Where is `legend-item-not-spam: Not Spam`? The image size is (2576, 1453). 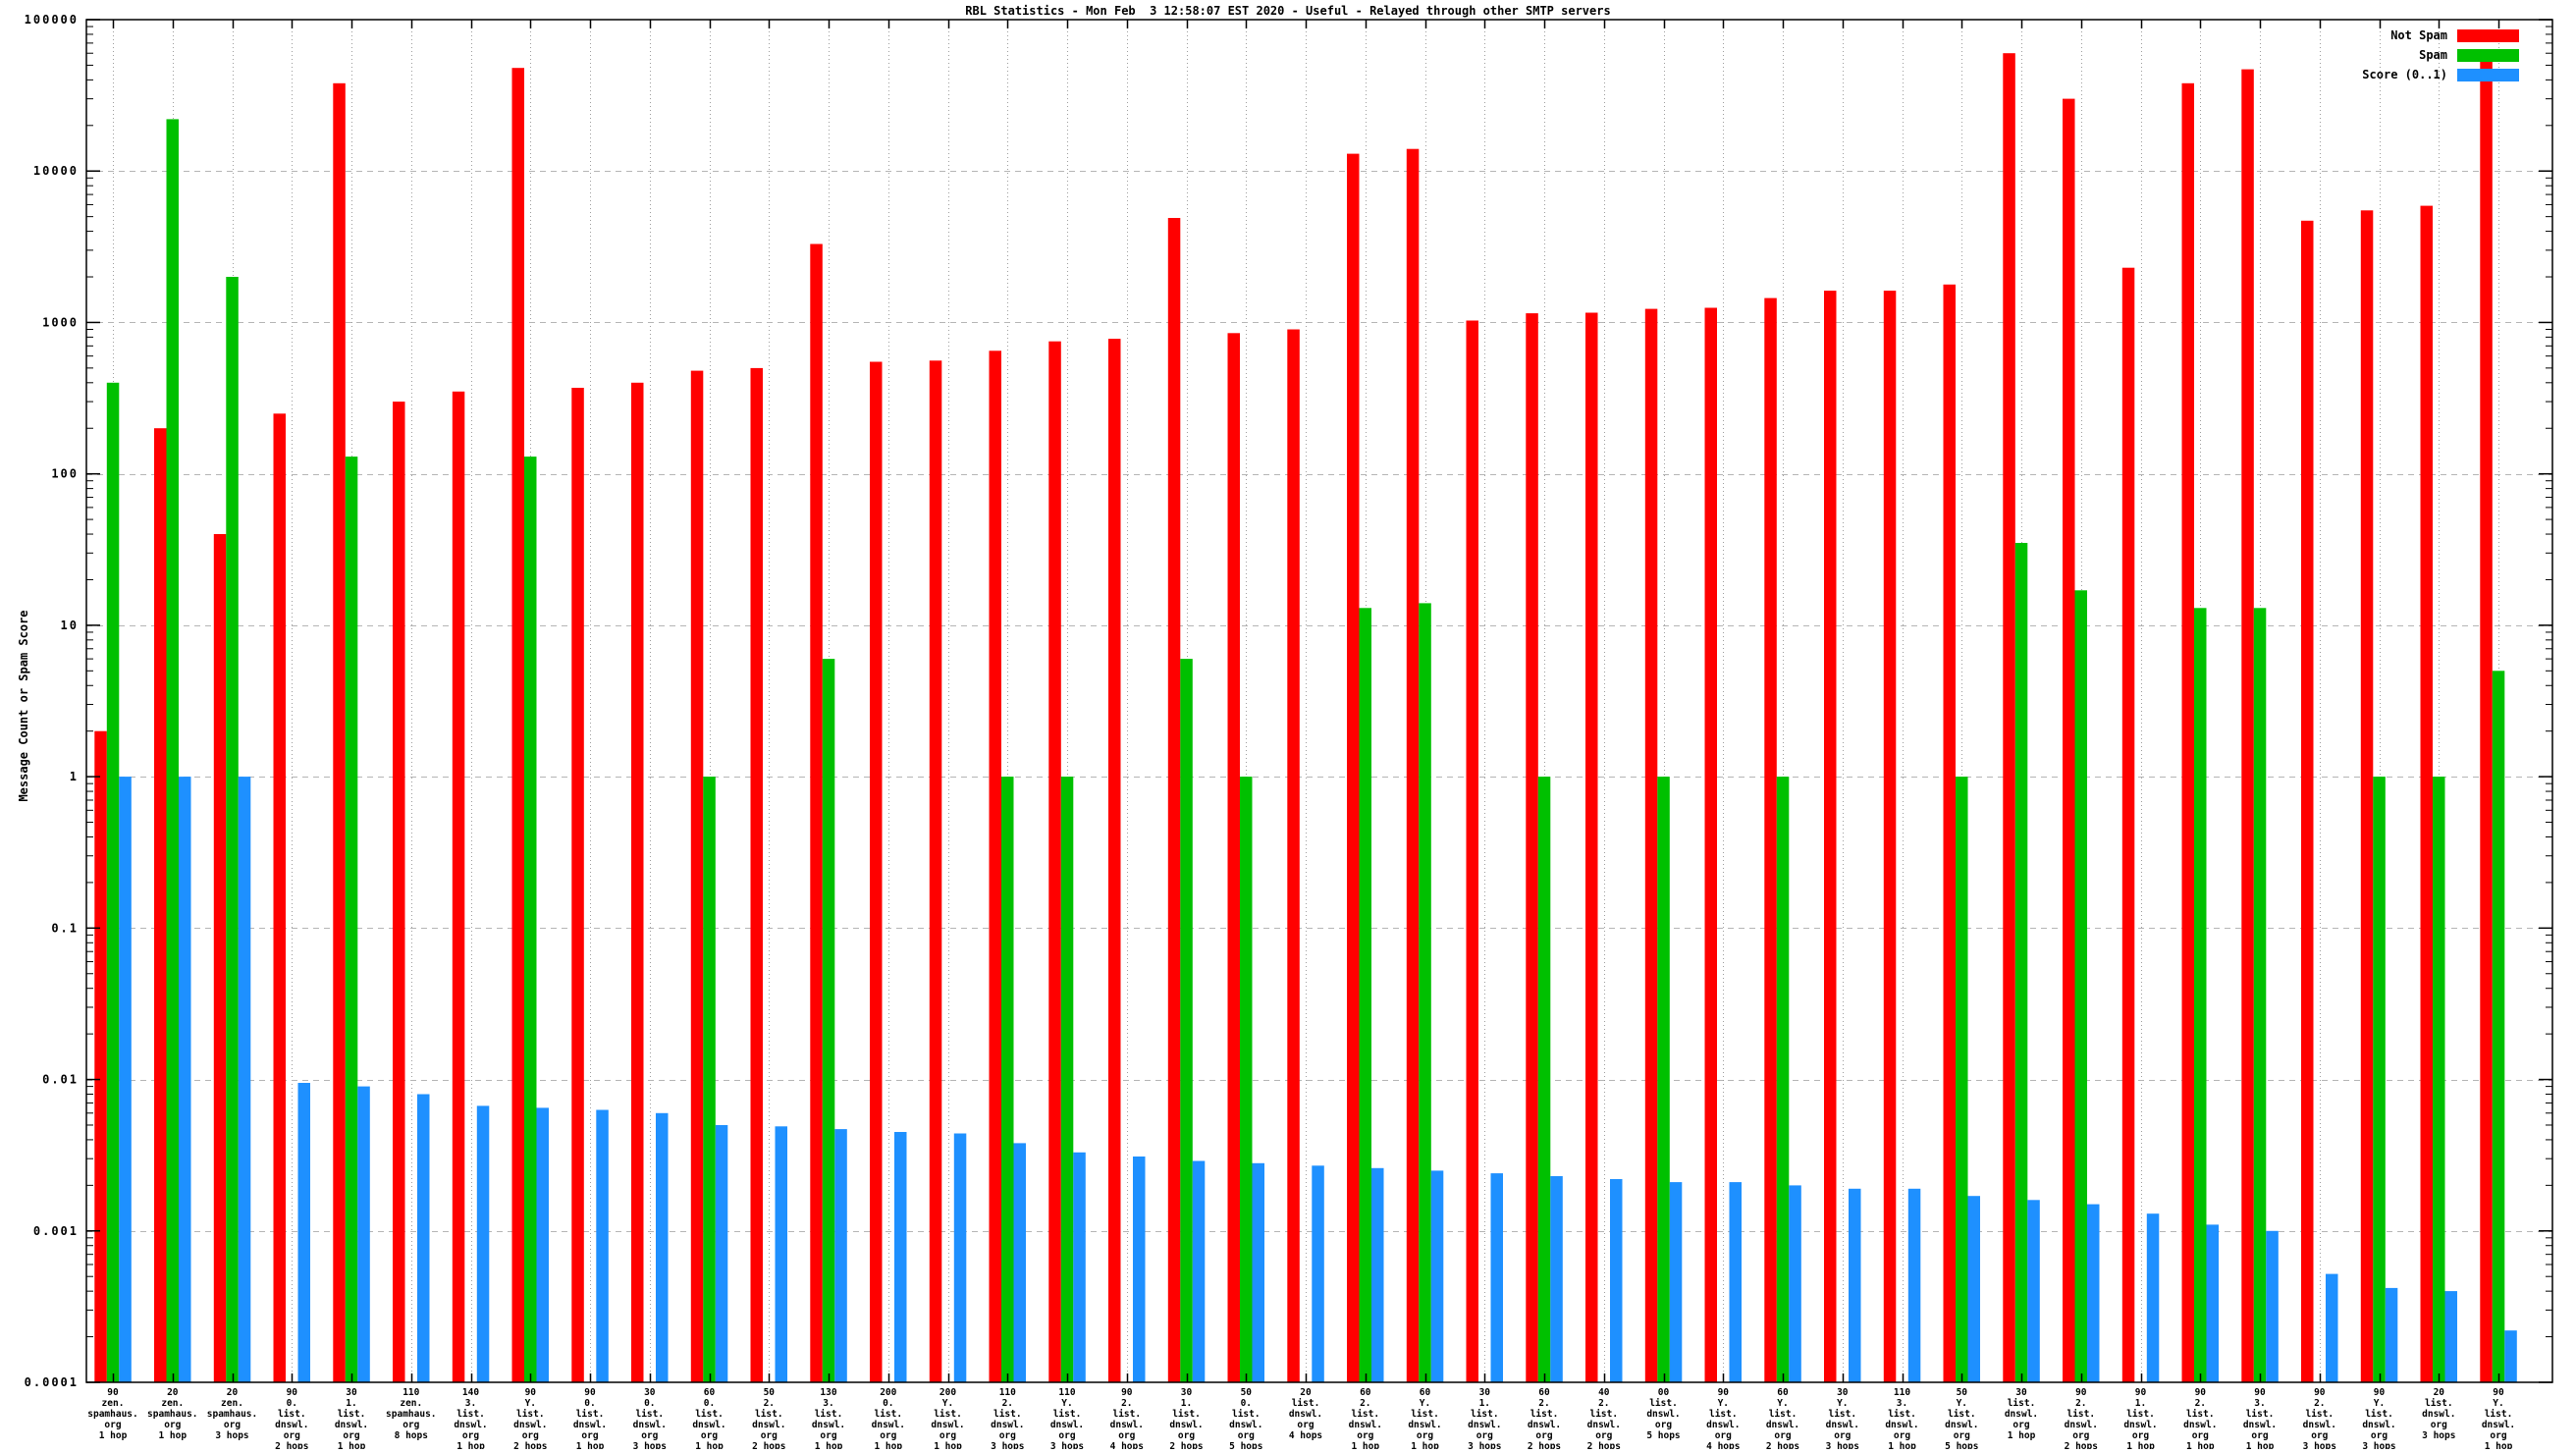 legend-item-not-spam: Not Spam is located at coordinates (2440, 35).